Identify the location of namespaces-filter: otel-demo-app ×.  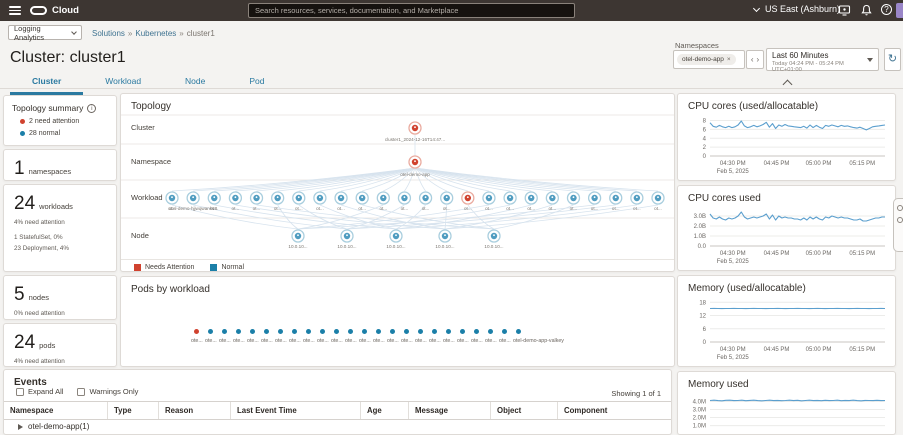
(709, 59).